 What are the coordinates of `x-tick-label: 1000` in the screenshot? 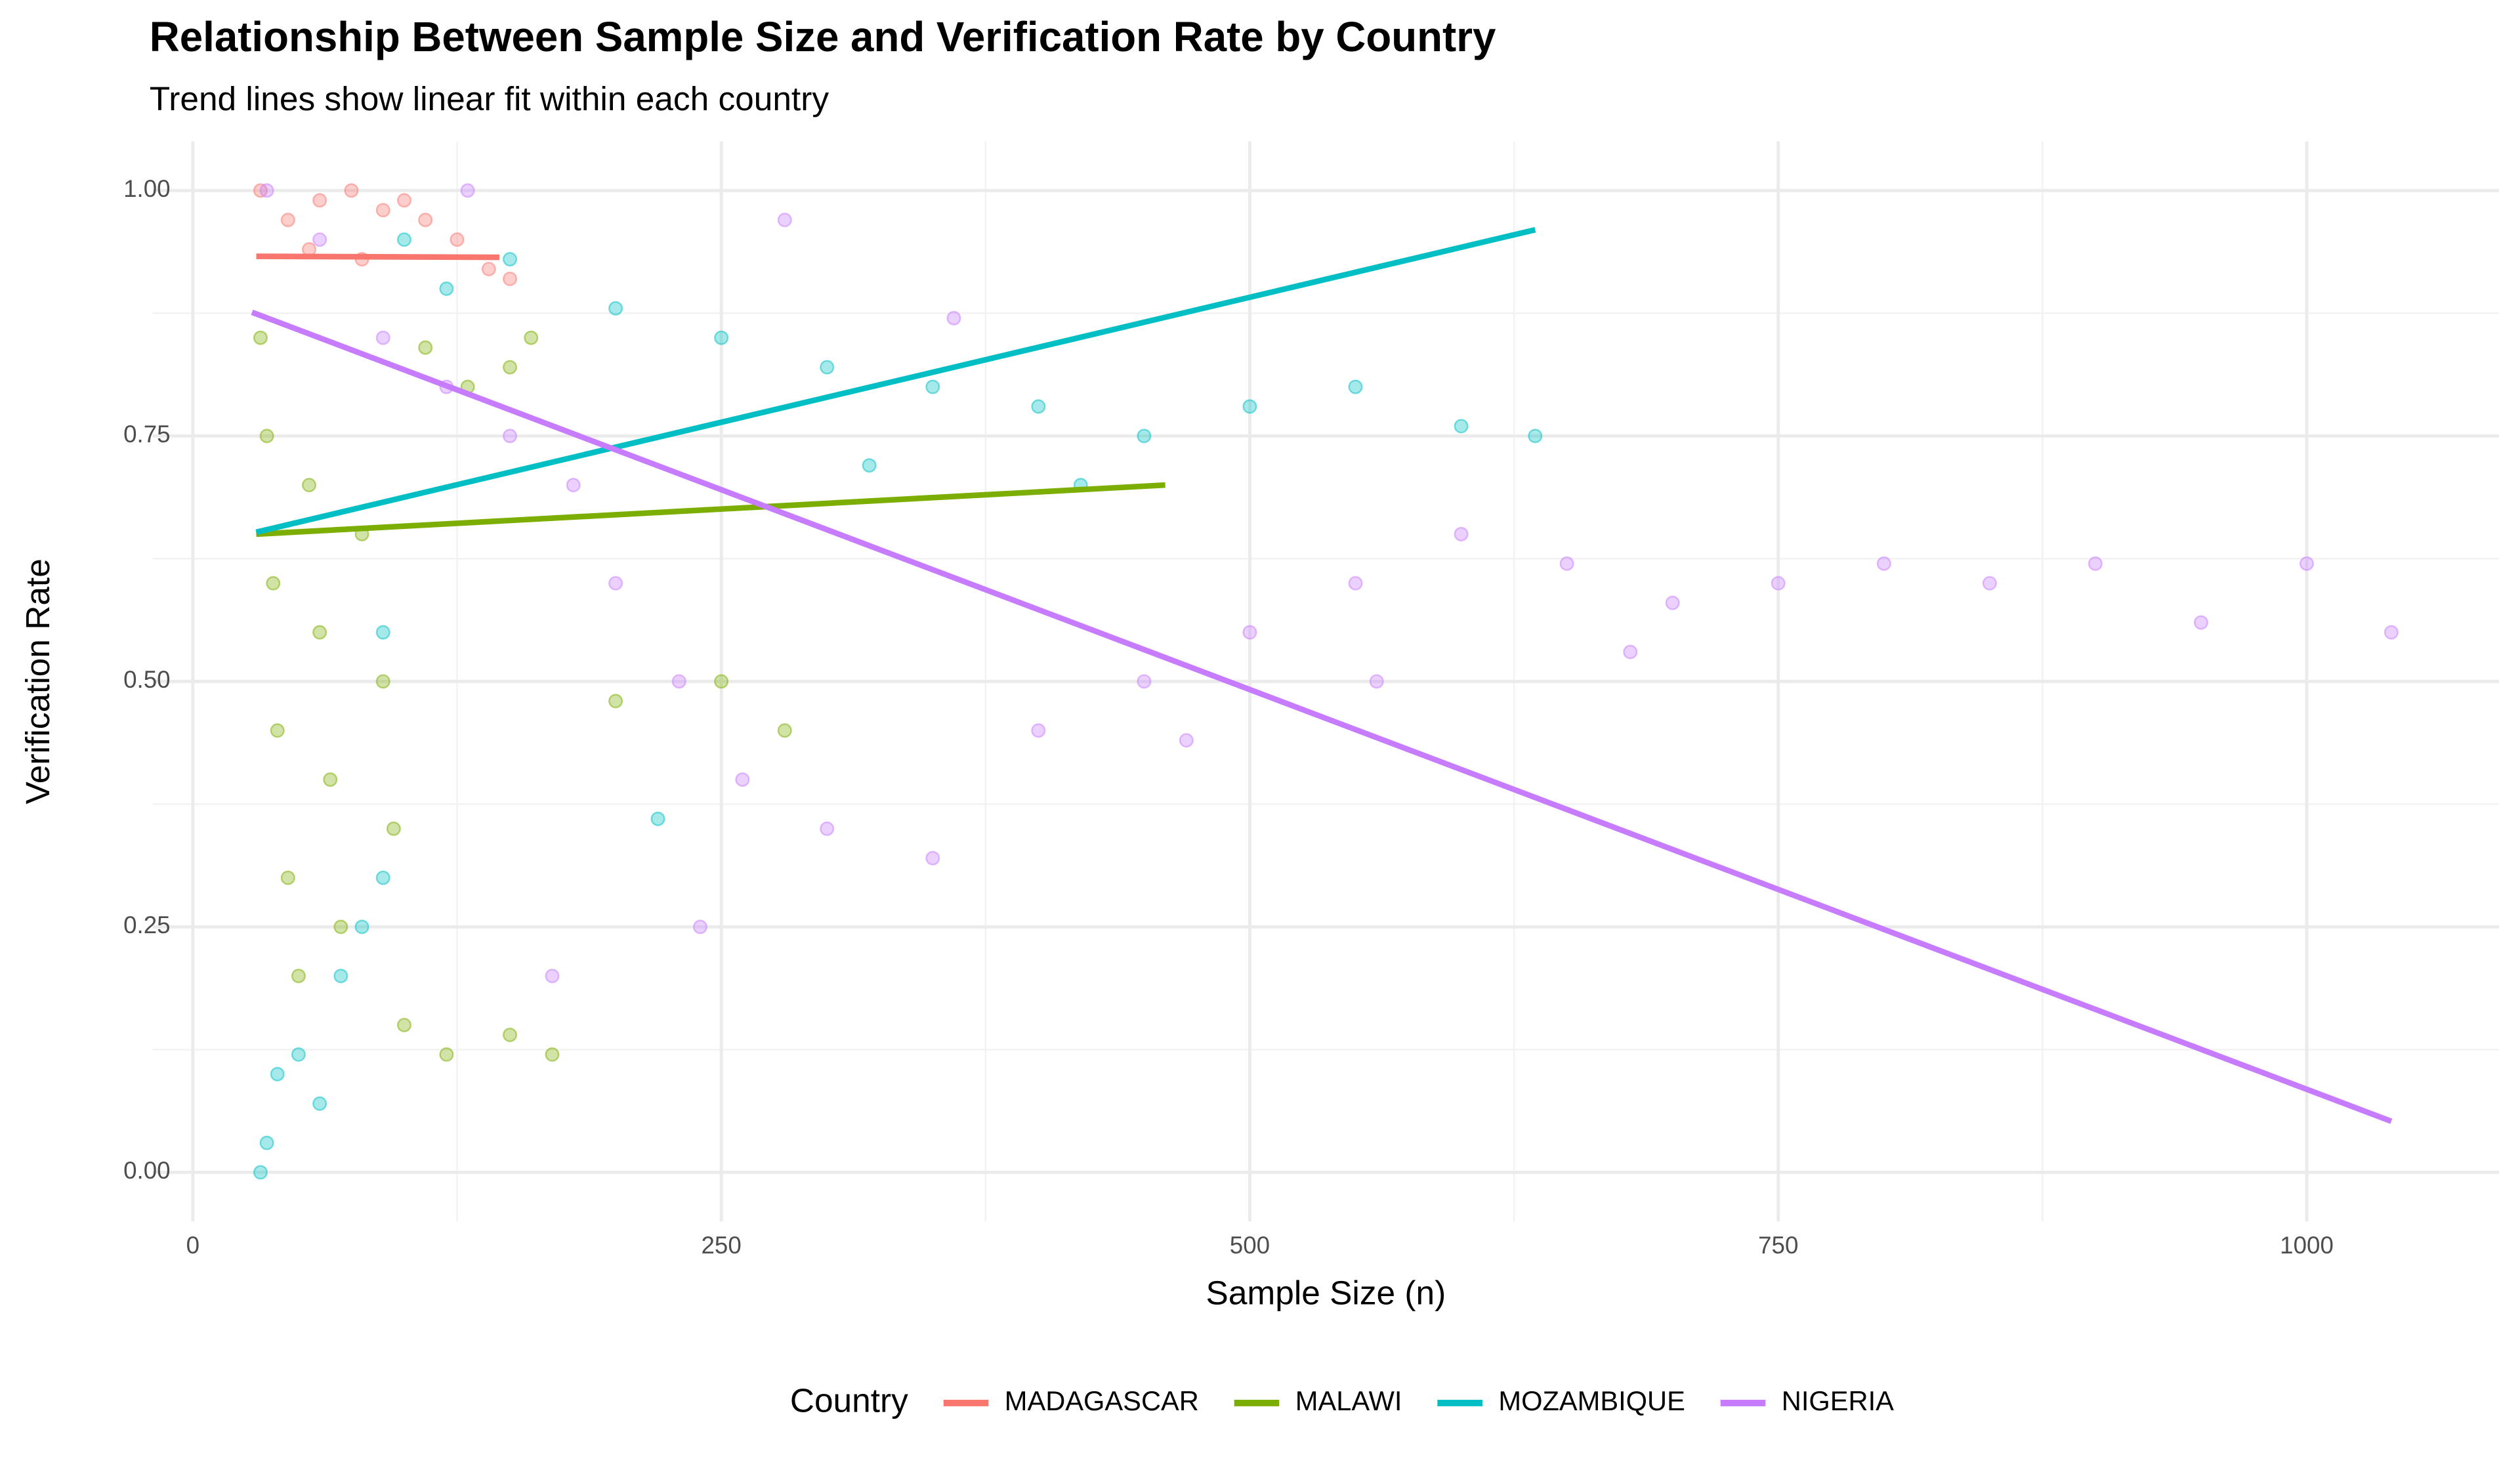 It's located at (2307, 1245).